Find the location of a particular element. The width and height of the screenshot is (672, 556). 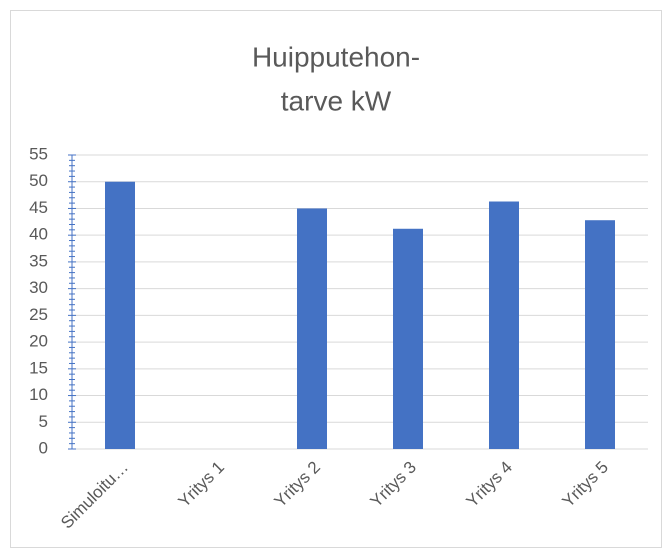

y-tick-label: 10 is located at coordinates (38, 394).